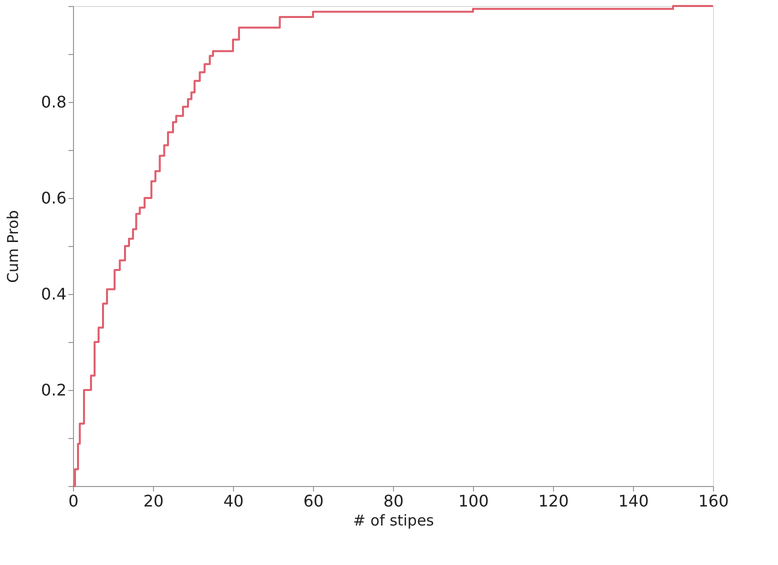  Describe the element at coordinates (53, 102) in the screenshot. I see `y-tick-label: 0.8` at that location.